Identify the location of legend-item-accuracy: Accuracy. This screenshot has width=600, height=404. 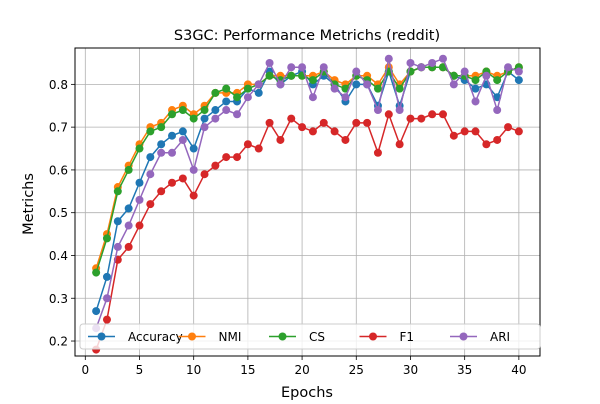
(135, 337).